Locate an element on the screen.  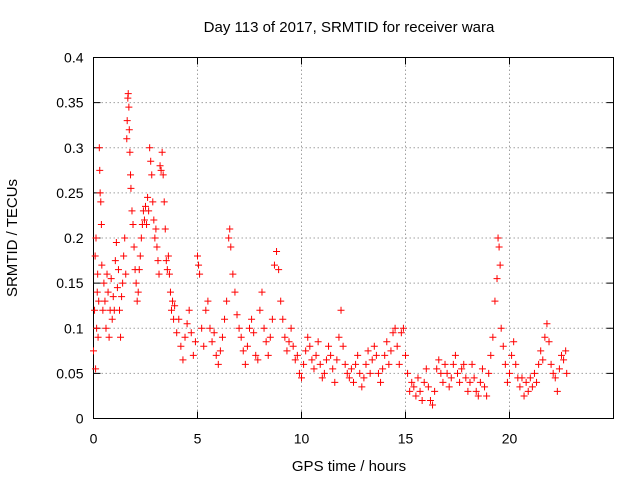
x-tick-label: 20 is located at coordinates (510, 439).